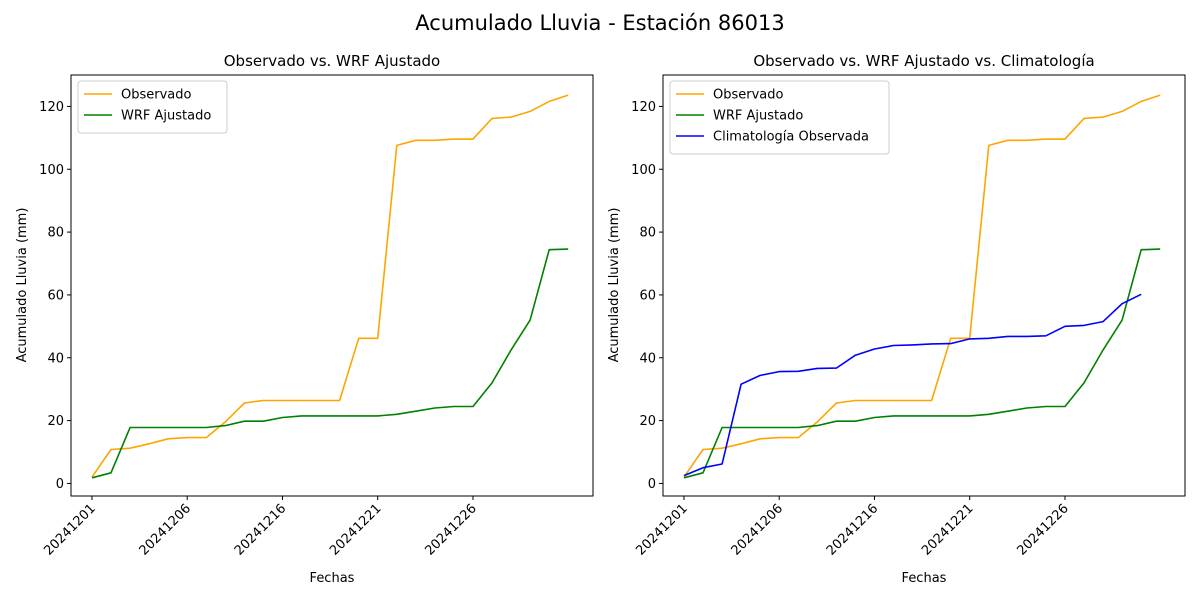  What do you see at coordinates (332, 61) in the screenshot?
I see `chart-title: Observado vs. WRF Ajustado` at bounding box center [332, 61].